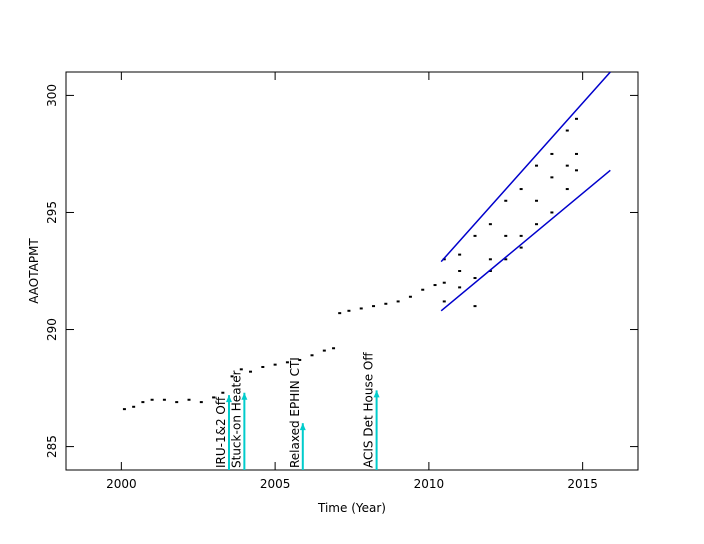 This screenshot has width=704, height=544. I want to click on x-tick-label: 2000, so click(121, 484).